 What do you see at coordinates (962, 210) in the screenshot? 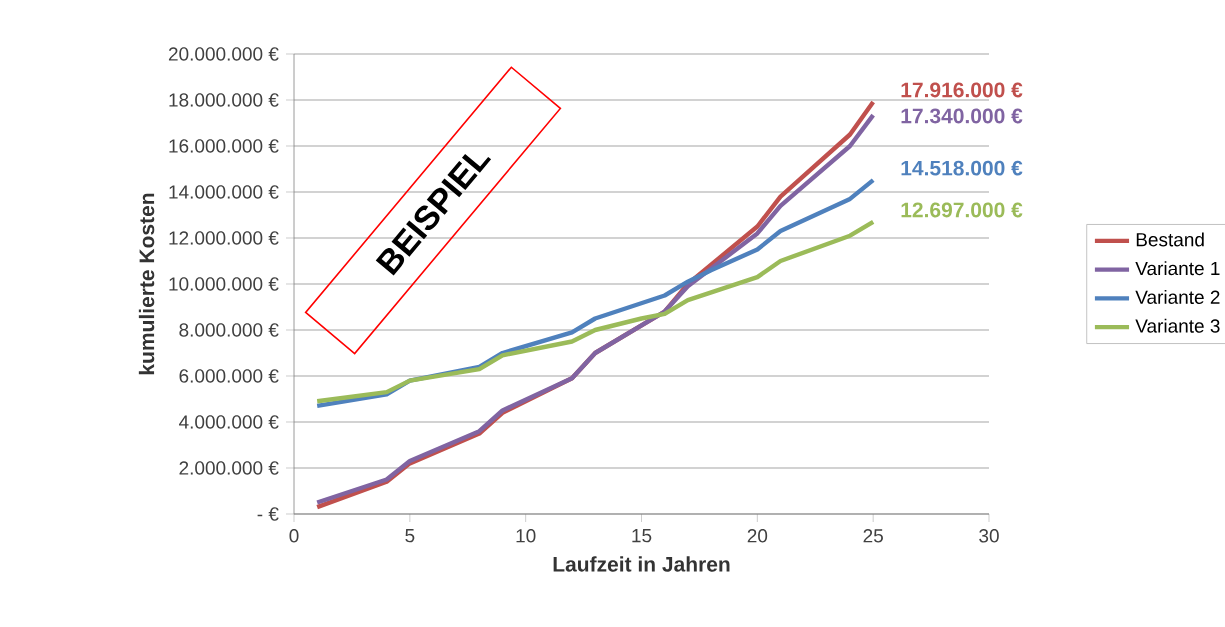
I see `data-label: 12.697.000 €` at bounding box center [962, 210].